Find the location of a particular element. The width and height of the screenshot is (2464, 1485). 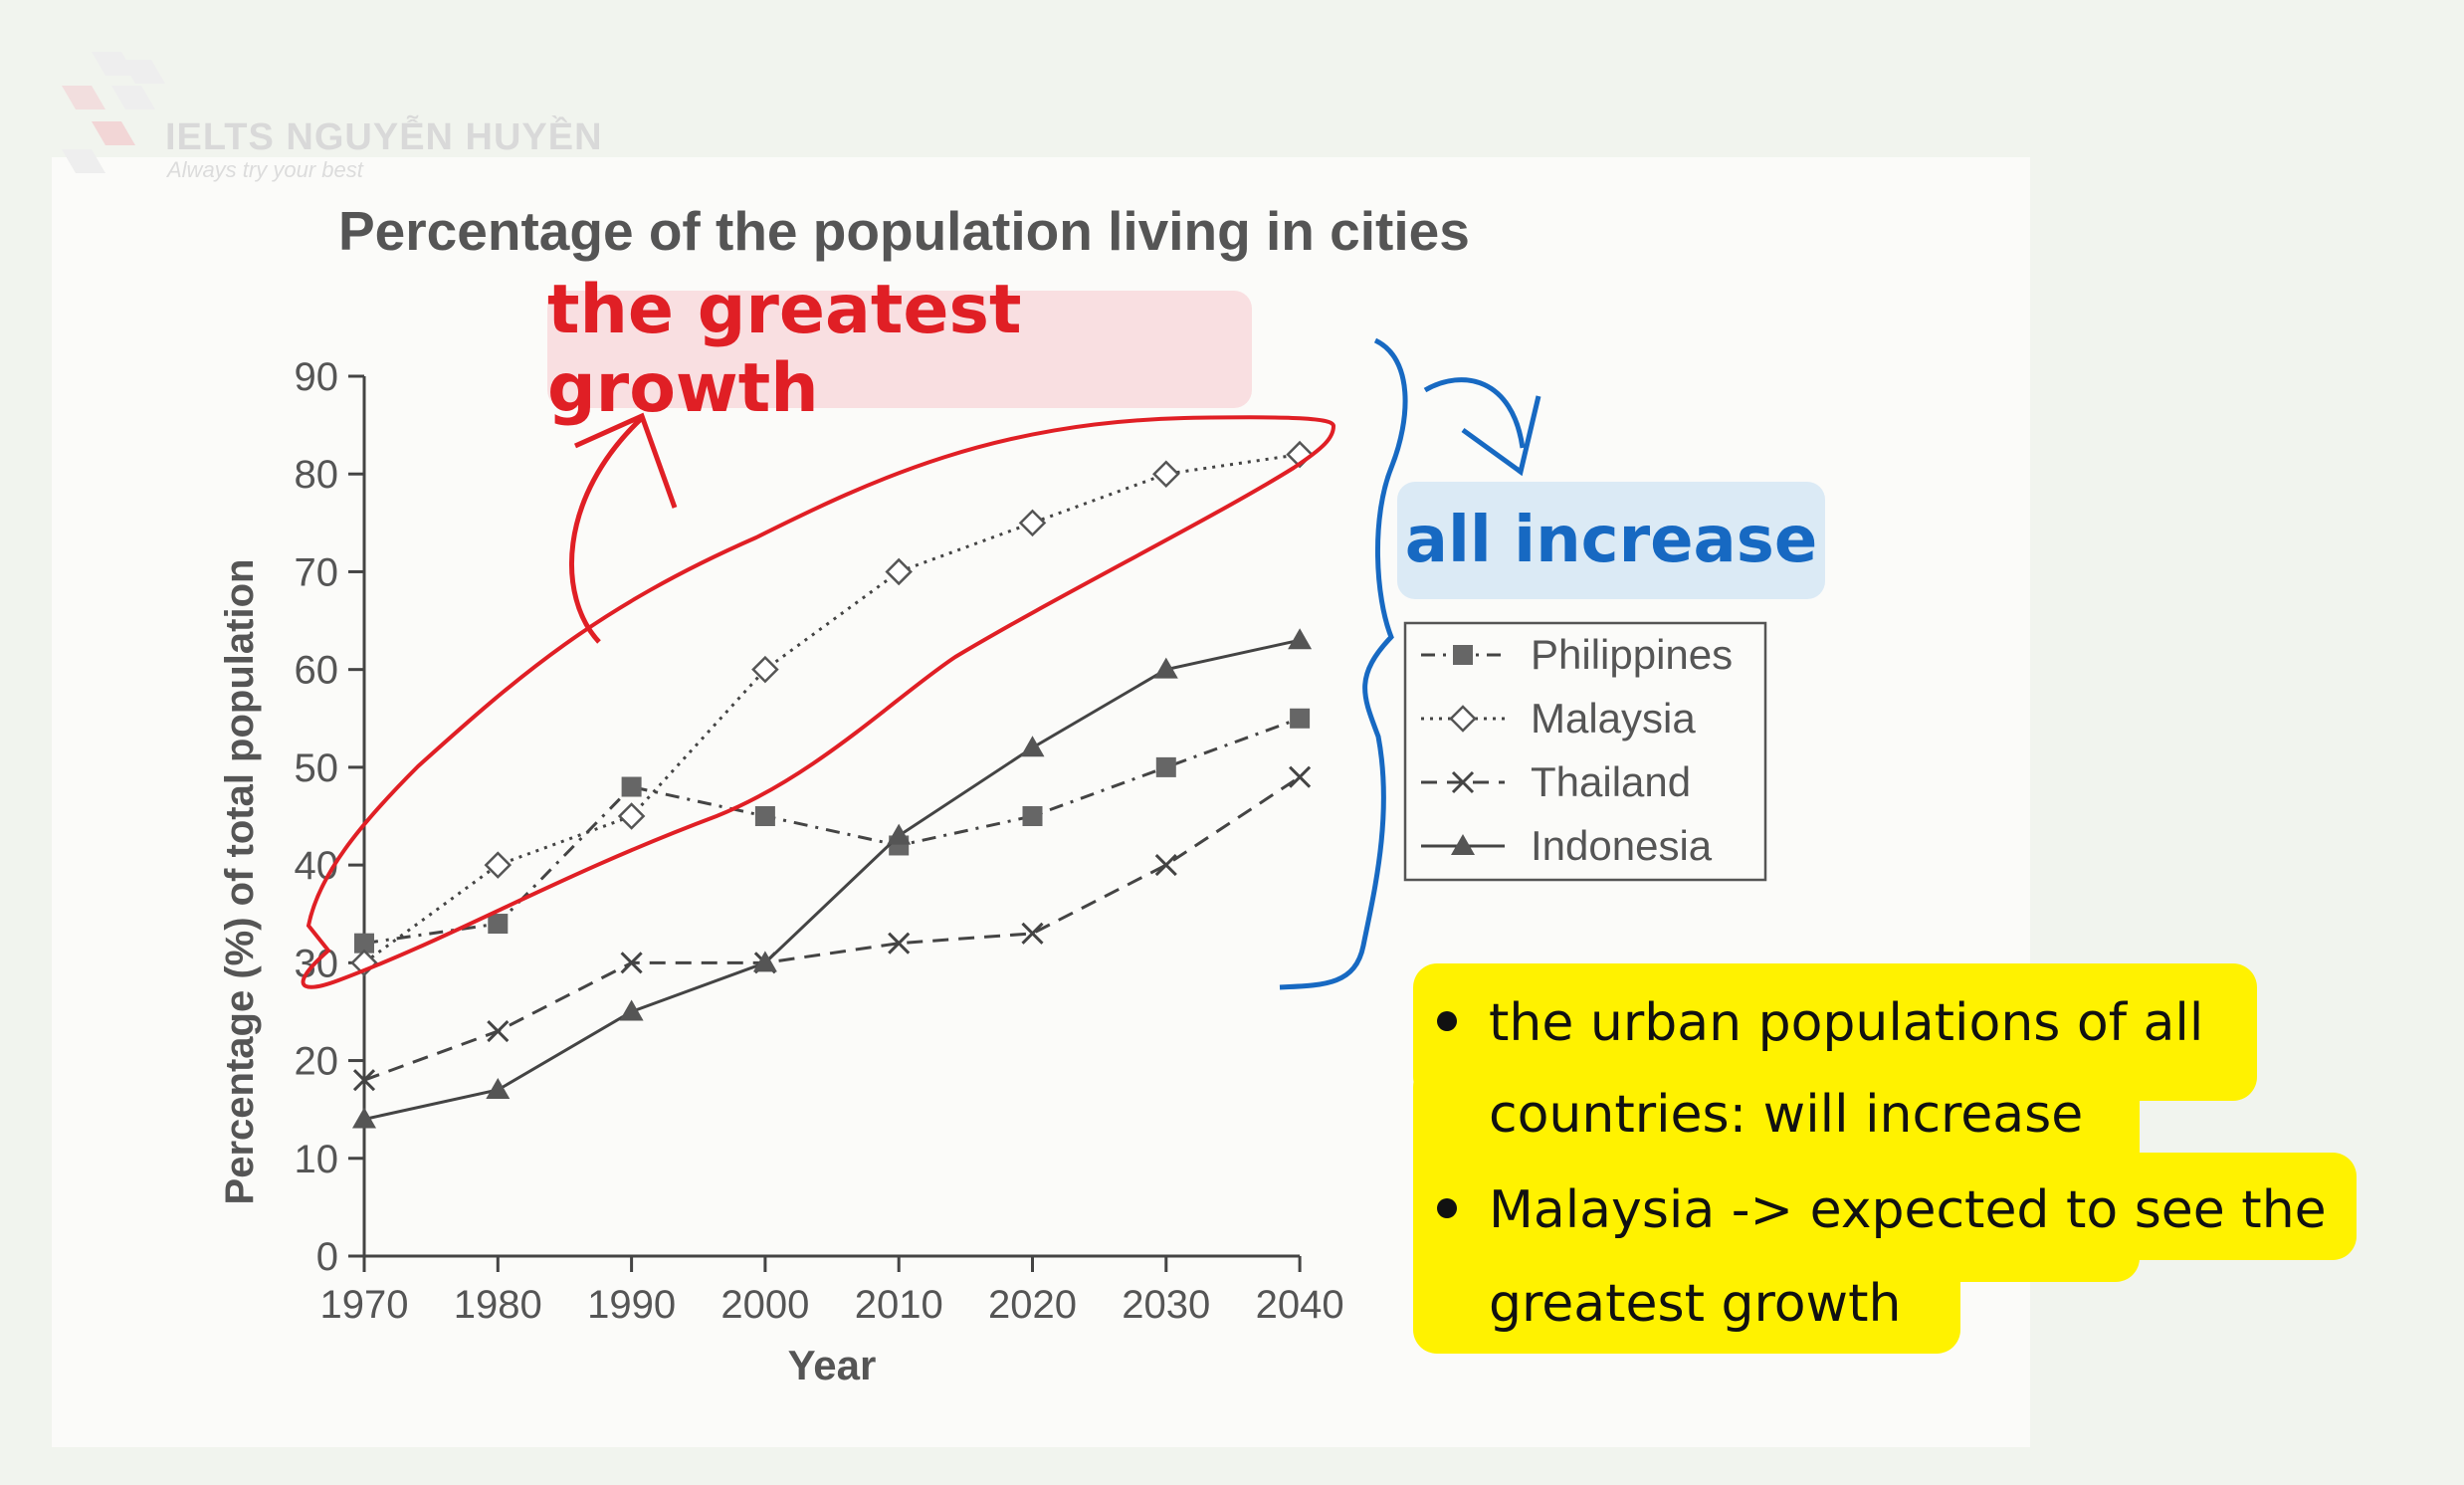

red-arrow-head is located at coordinates (625, 460).